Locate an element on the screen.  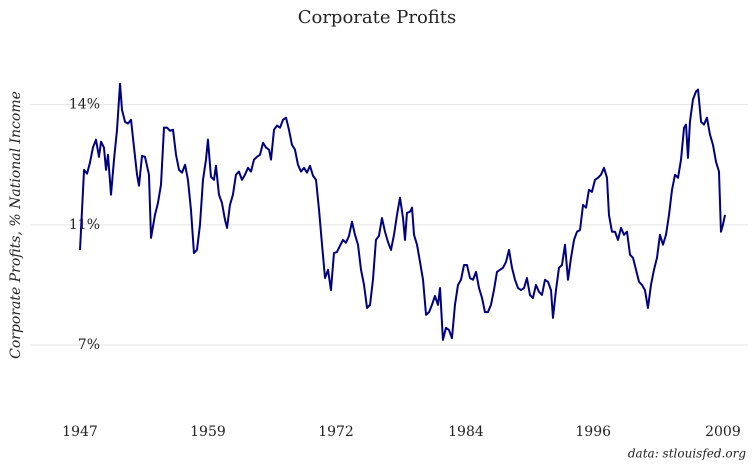
y-tick-label: 7% is located at coordinates (89, 345).